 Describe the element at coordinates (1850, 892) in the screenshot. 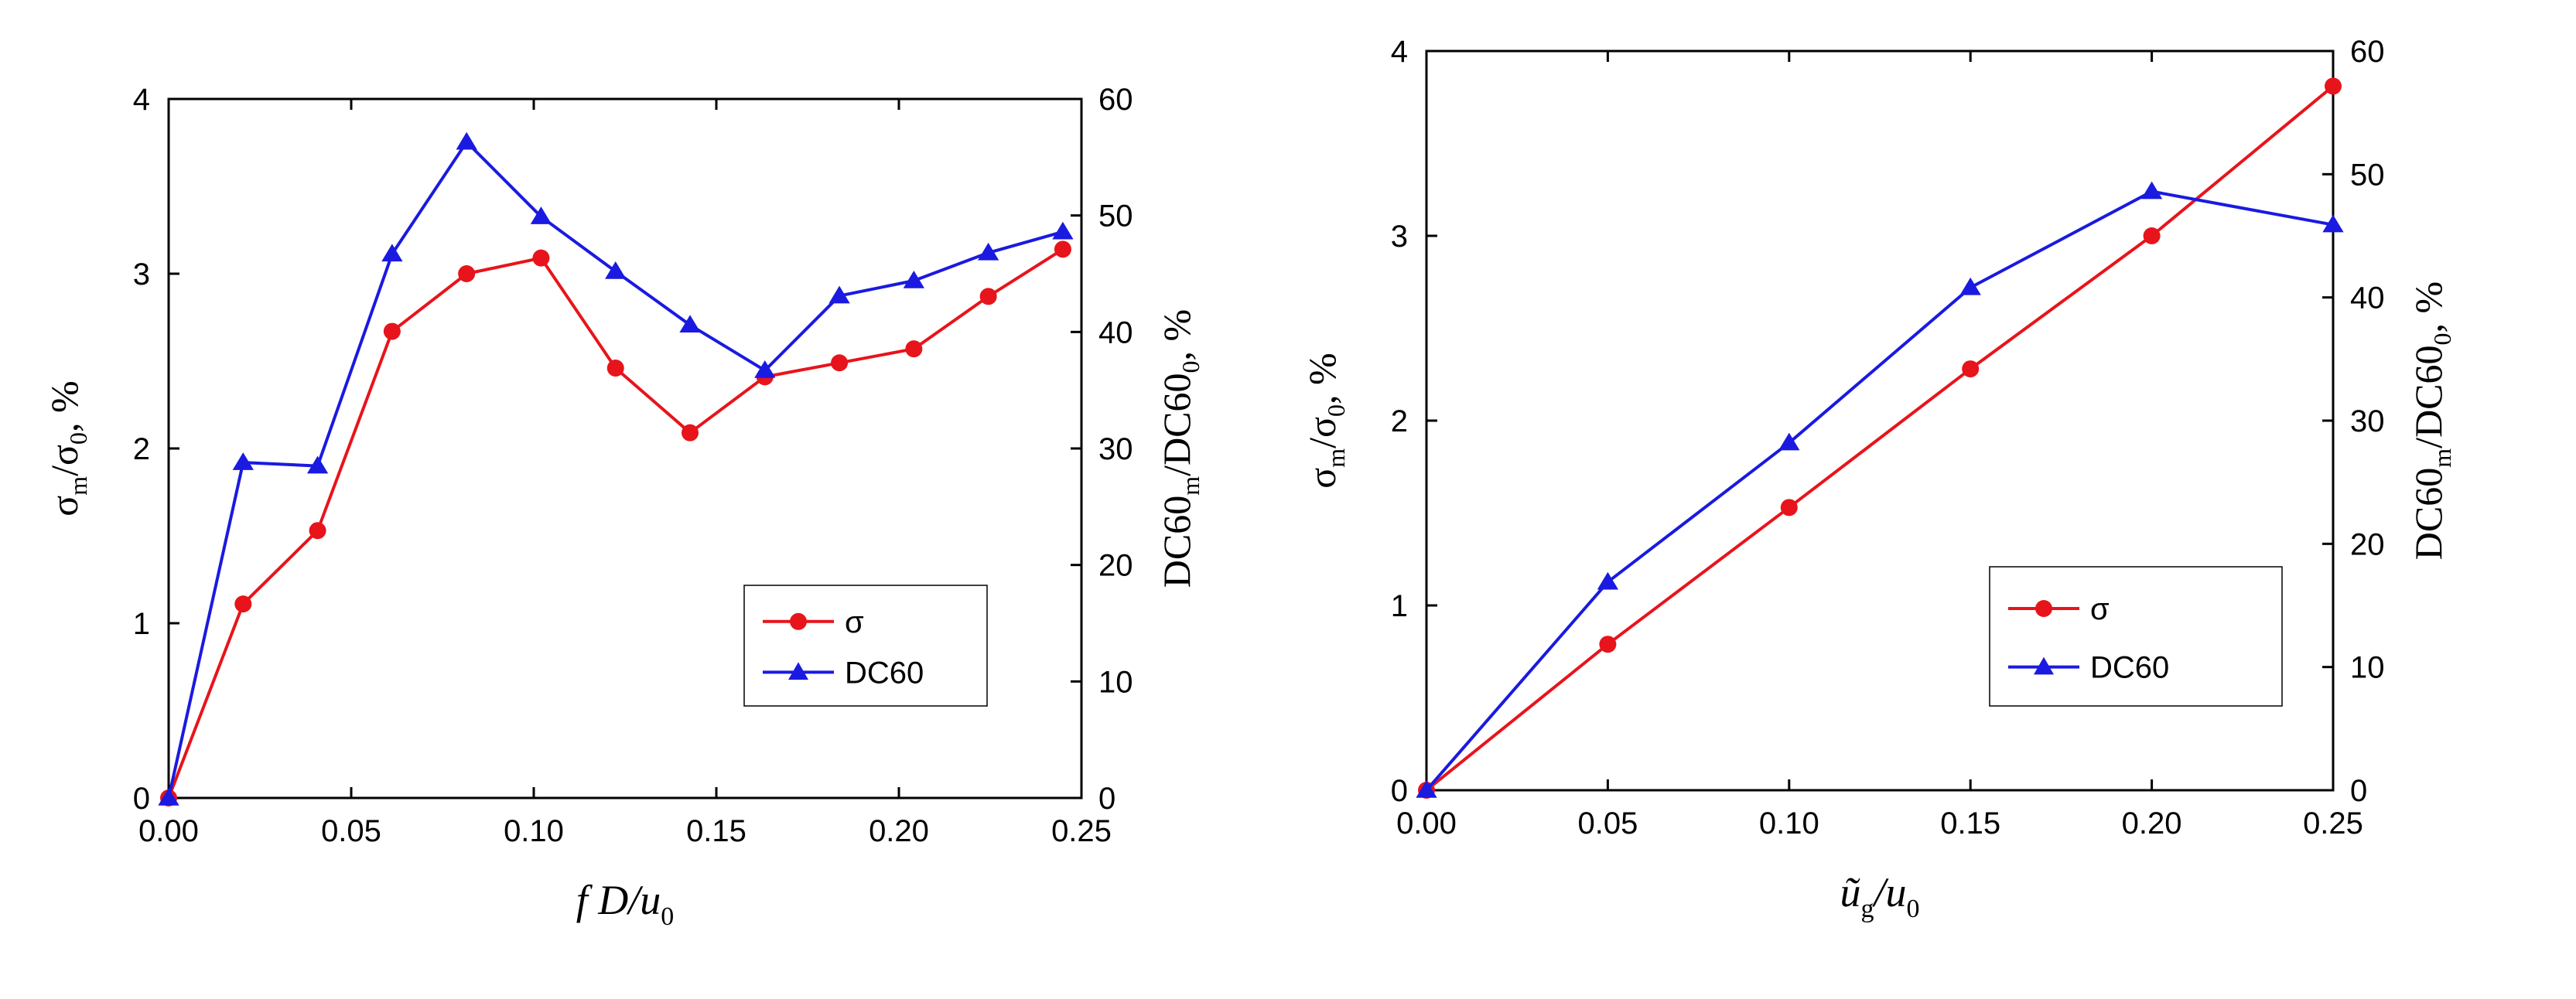

I see `x-label-var: ũ` at that location.